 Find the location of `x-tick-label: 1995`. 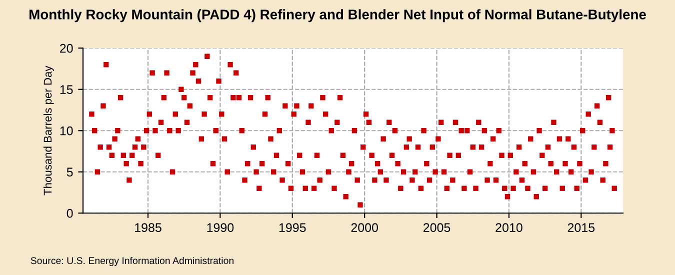

x-tick-label: 1995 is located at coordinates (292, 227).